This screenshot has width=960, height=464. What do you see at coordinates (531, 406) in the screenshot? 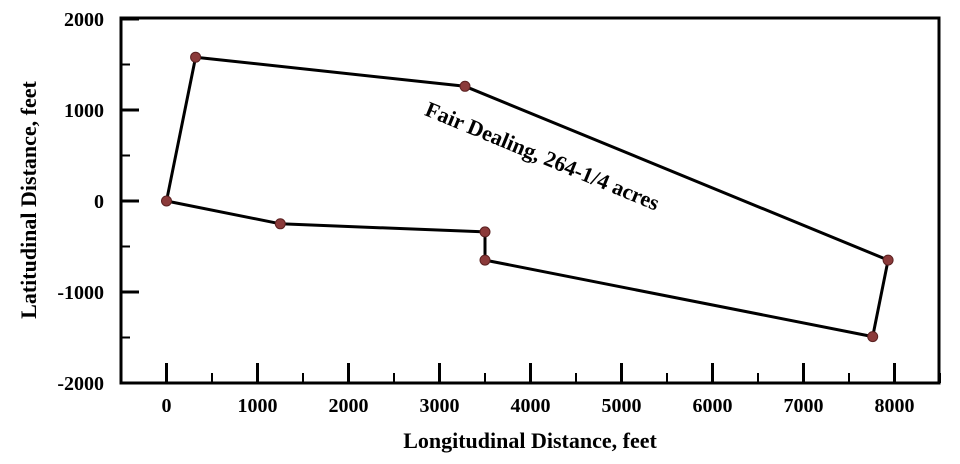
I see `x-tick-label: 4000` at bounding box center [531, 406].